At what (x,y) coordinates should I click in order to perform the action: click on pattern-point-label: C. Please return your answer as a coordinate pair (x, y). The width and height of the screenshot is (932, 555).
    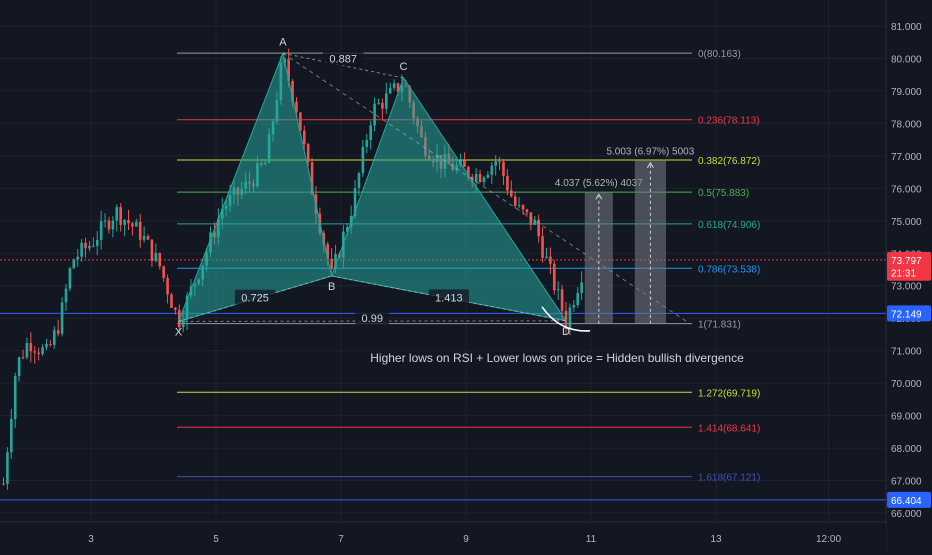
    Looking at the image, I should click on (404, 67).